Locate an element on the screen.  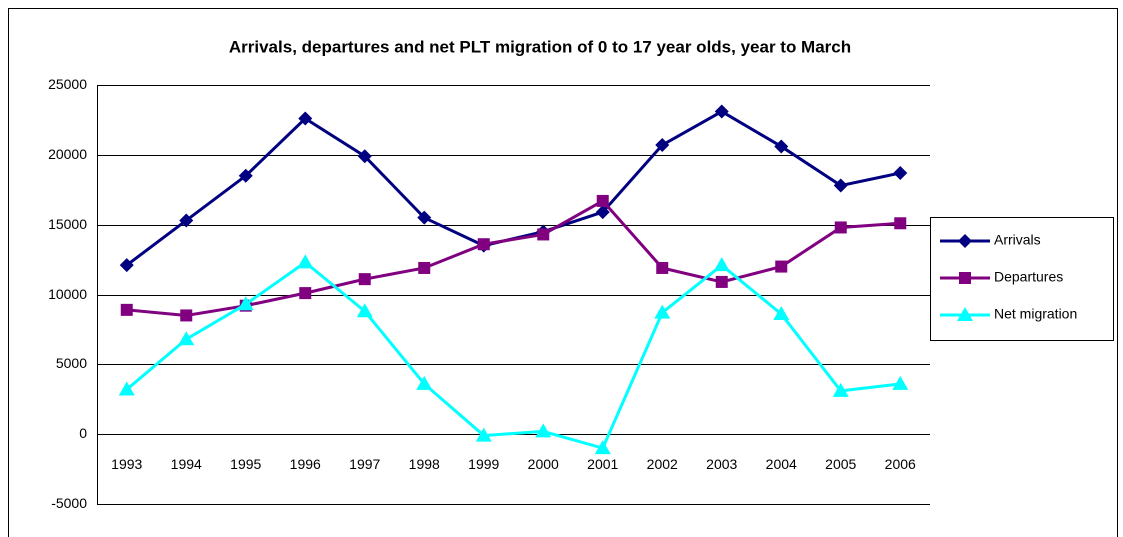
x-tick-label: 2000 is located at coordinates (543, 464).